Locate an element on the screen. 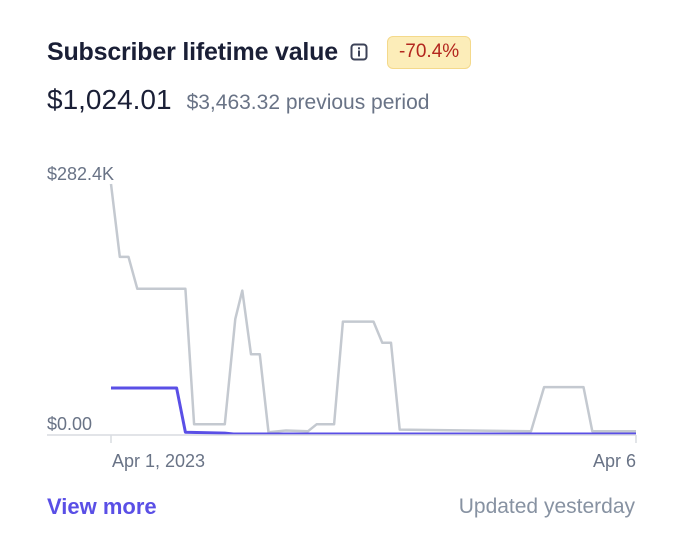 This screenshot has width=680, height=555. view-more-link: View more is located at coordinates (102, 506).